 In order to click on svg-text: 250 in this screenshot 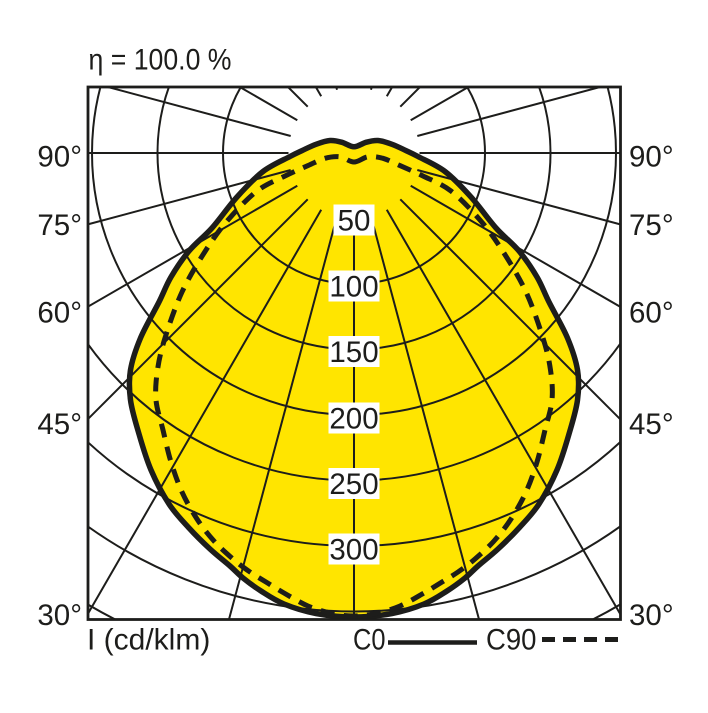, I will do `click(353, 484)`.